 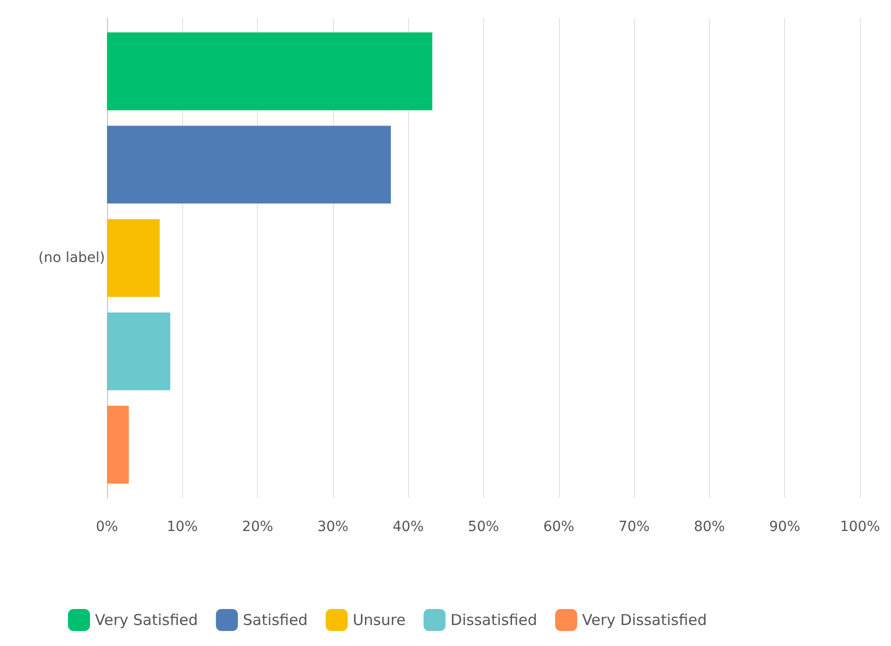 What do you see at coordinates (332, 527) in the screenshot?
I see `x-tick-label: 30%` at bounding box center [332, 527].